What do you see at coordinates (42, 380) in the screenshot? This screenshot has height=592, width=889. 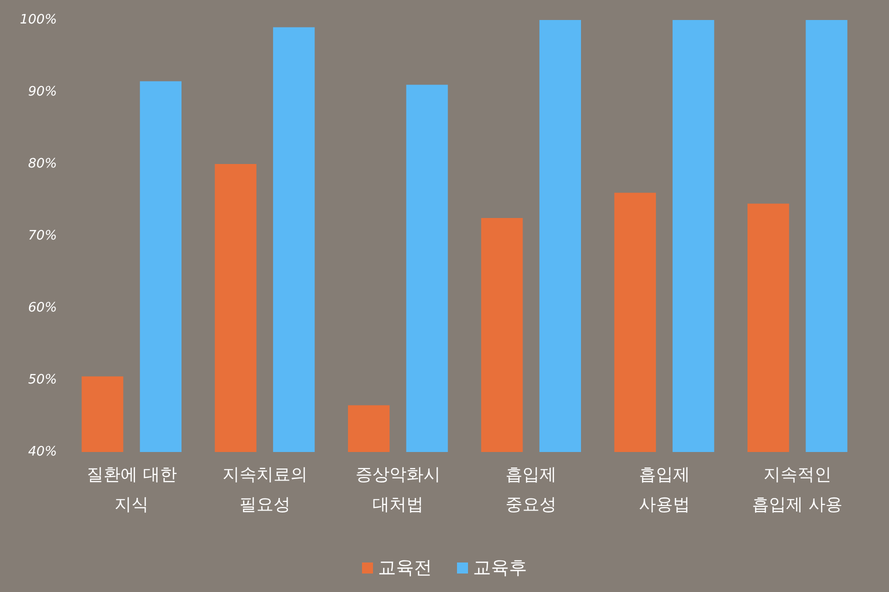 I see `y-tick-label: 50%` at bounding box center [42, 380].